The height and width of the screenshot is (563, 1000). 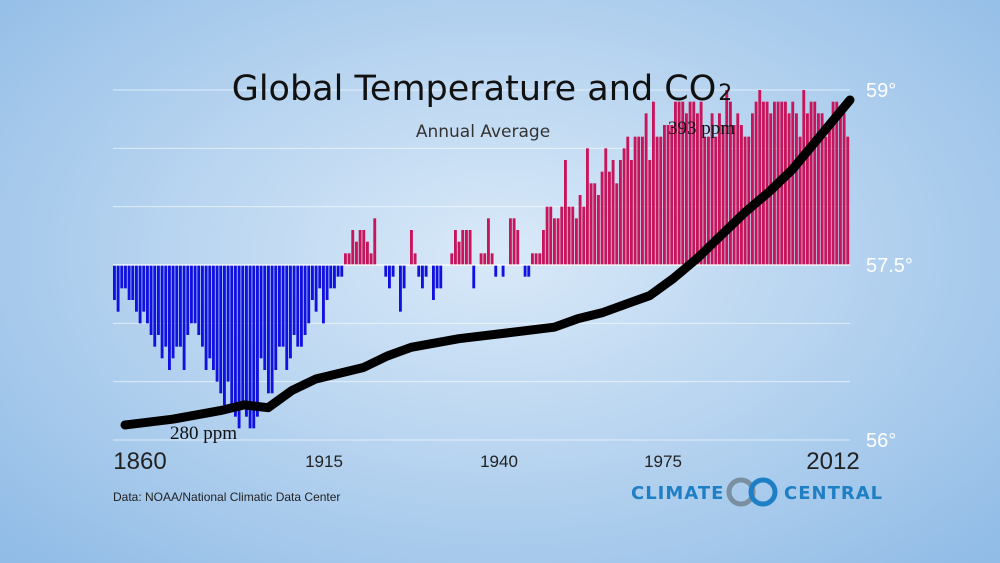 I want to click on bar-1926, so click(x=433, y=282).